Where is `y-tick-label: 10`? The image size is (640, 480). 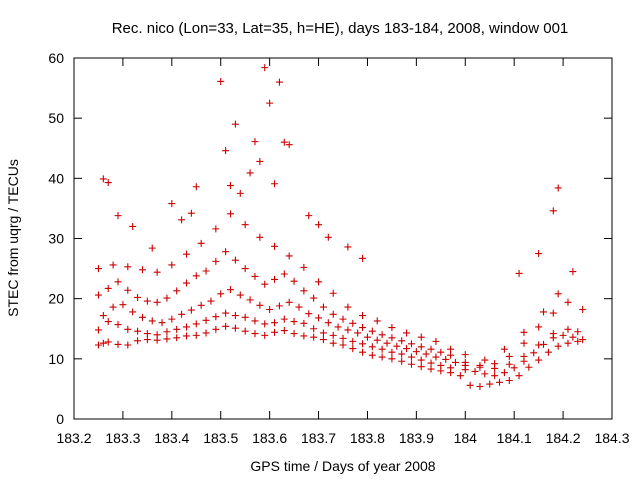
y-tick-label: 10 is located at coordinates (56, 359).